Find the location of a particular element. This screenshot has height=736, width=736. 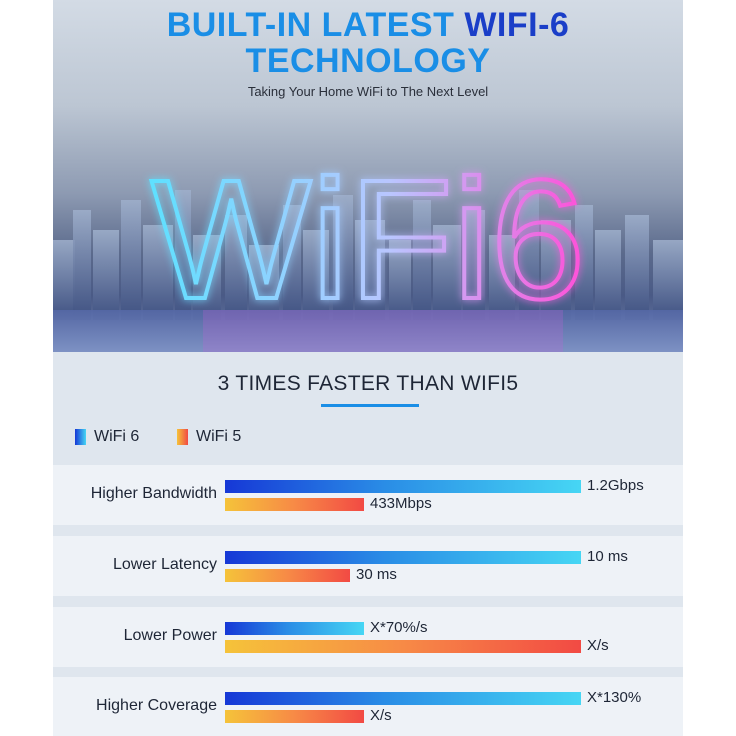

value-label-wifi5-higher-bandwidth: 433Mbps is located at coordinates (401, 503).